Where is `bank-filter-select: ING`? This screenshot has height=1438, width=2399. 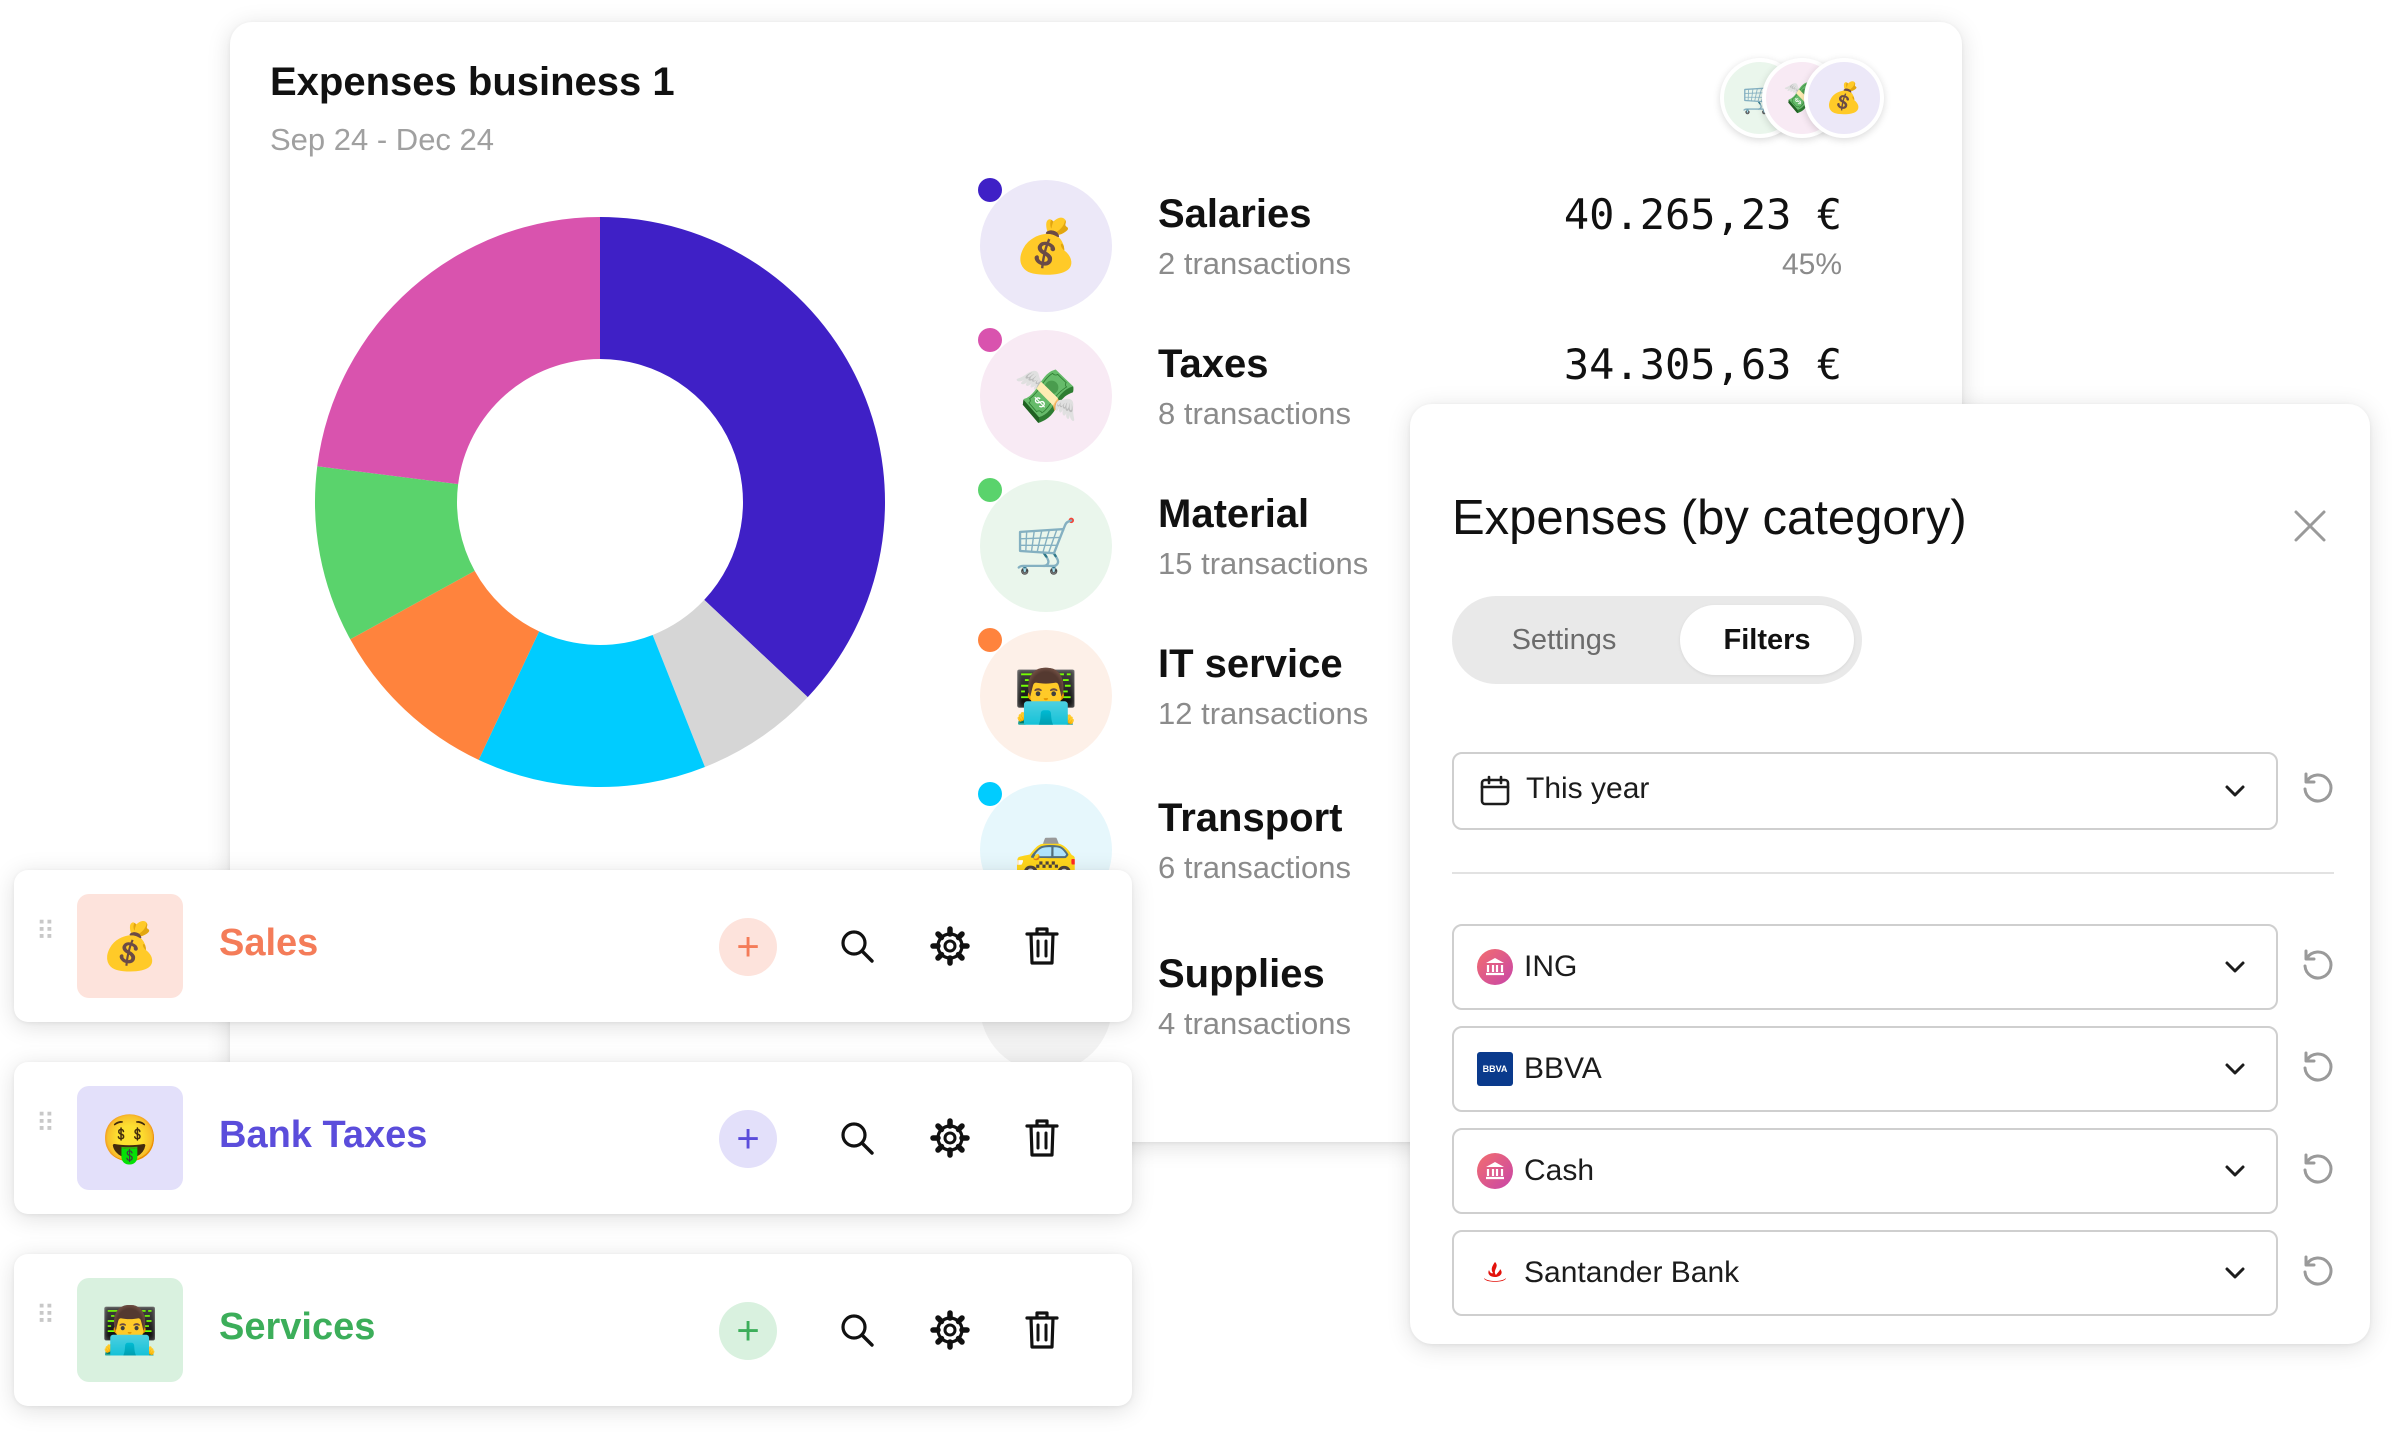
bank-filter-select: ING is located at coordinates (1865, 967).